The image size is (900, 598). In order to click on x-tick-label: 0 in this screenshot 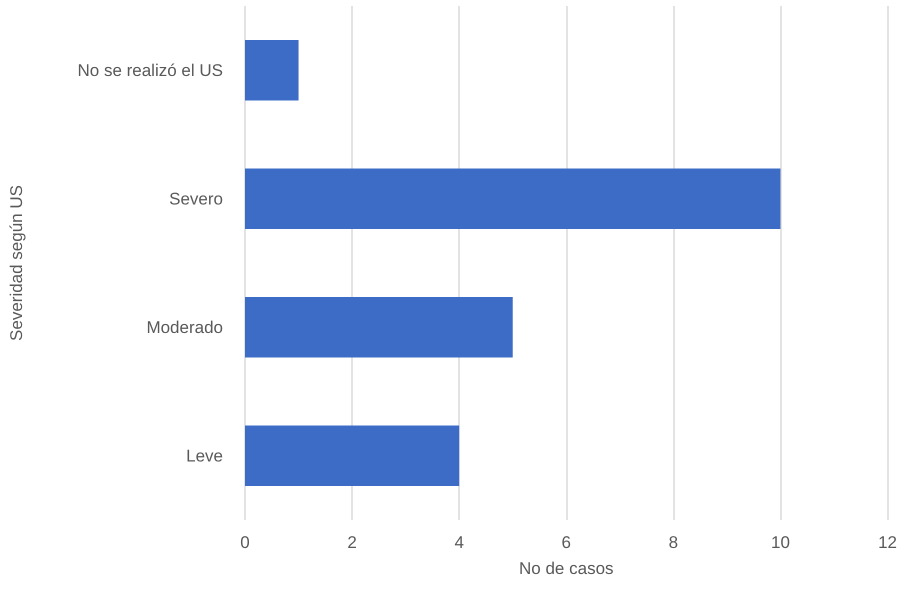, I will do `click(245, 542)`.